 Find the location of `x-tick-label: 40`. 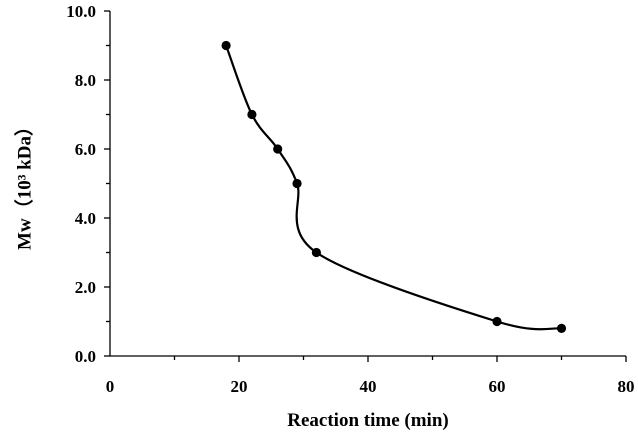

x-tick-label: 40 is located at coordinates (368, 386).